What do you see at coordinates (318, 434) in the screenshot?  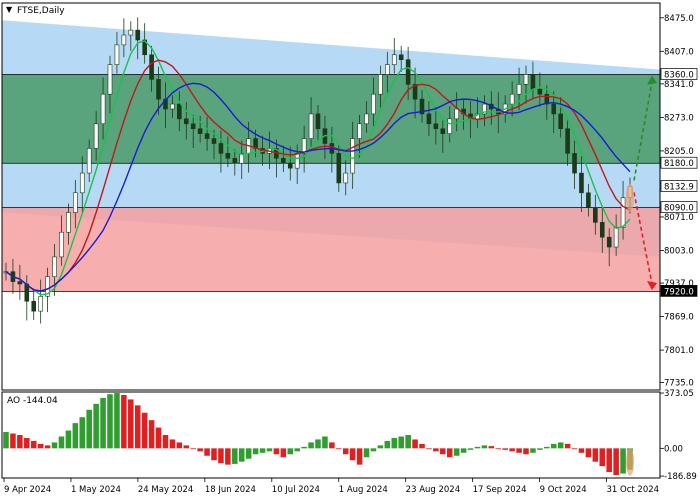 I see `ao-plot` at bounding box center [318, 434].